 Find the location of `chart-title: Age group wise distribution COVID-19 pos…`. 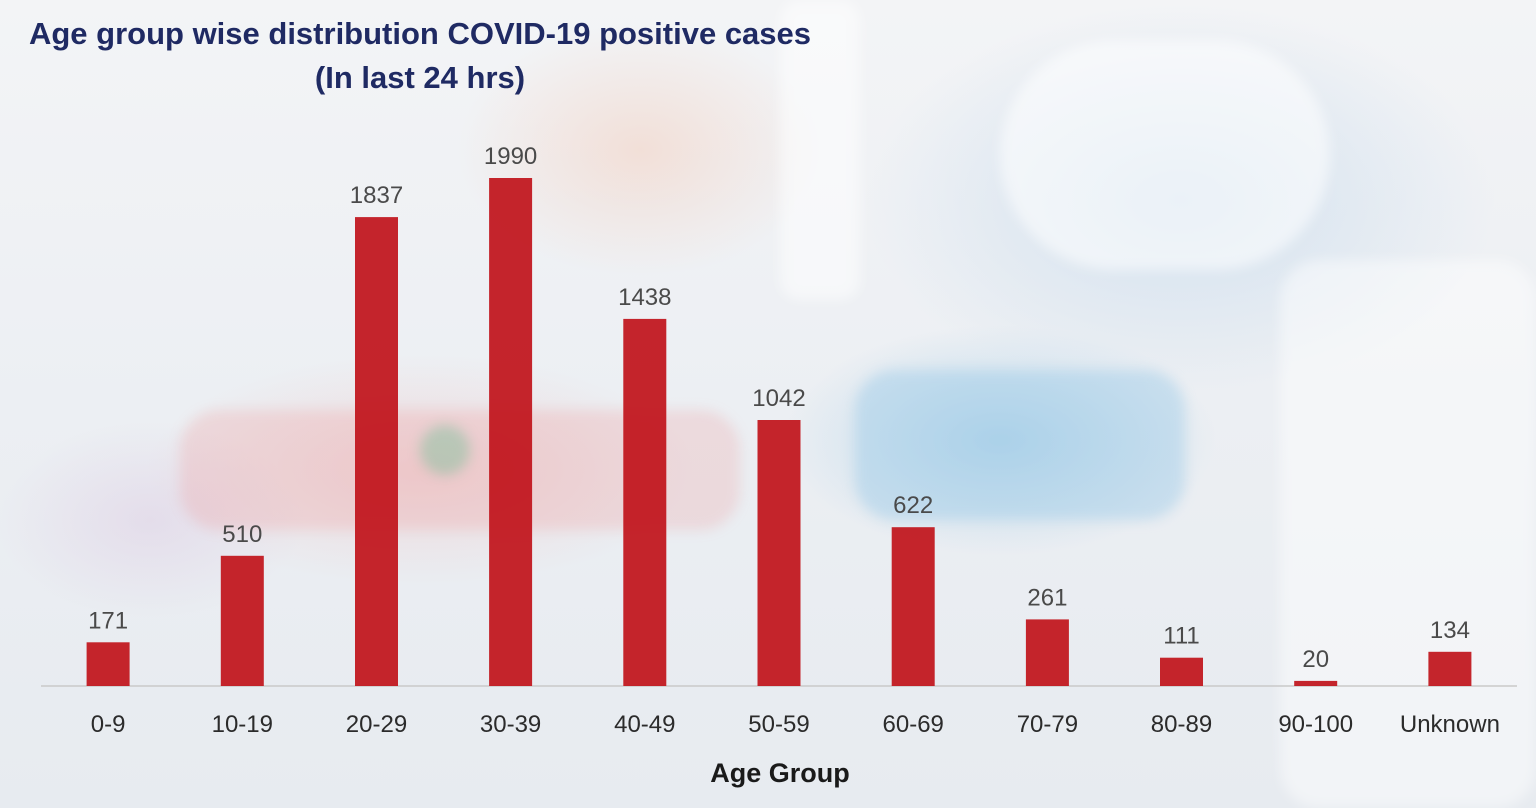

chart-title: Age group wise distribution COVID-19 pos… is located at coordinates (420, 33).